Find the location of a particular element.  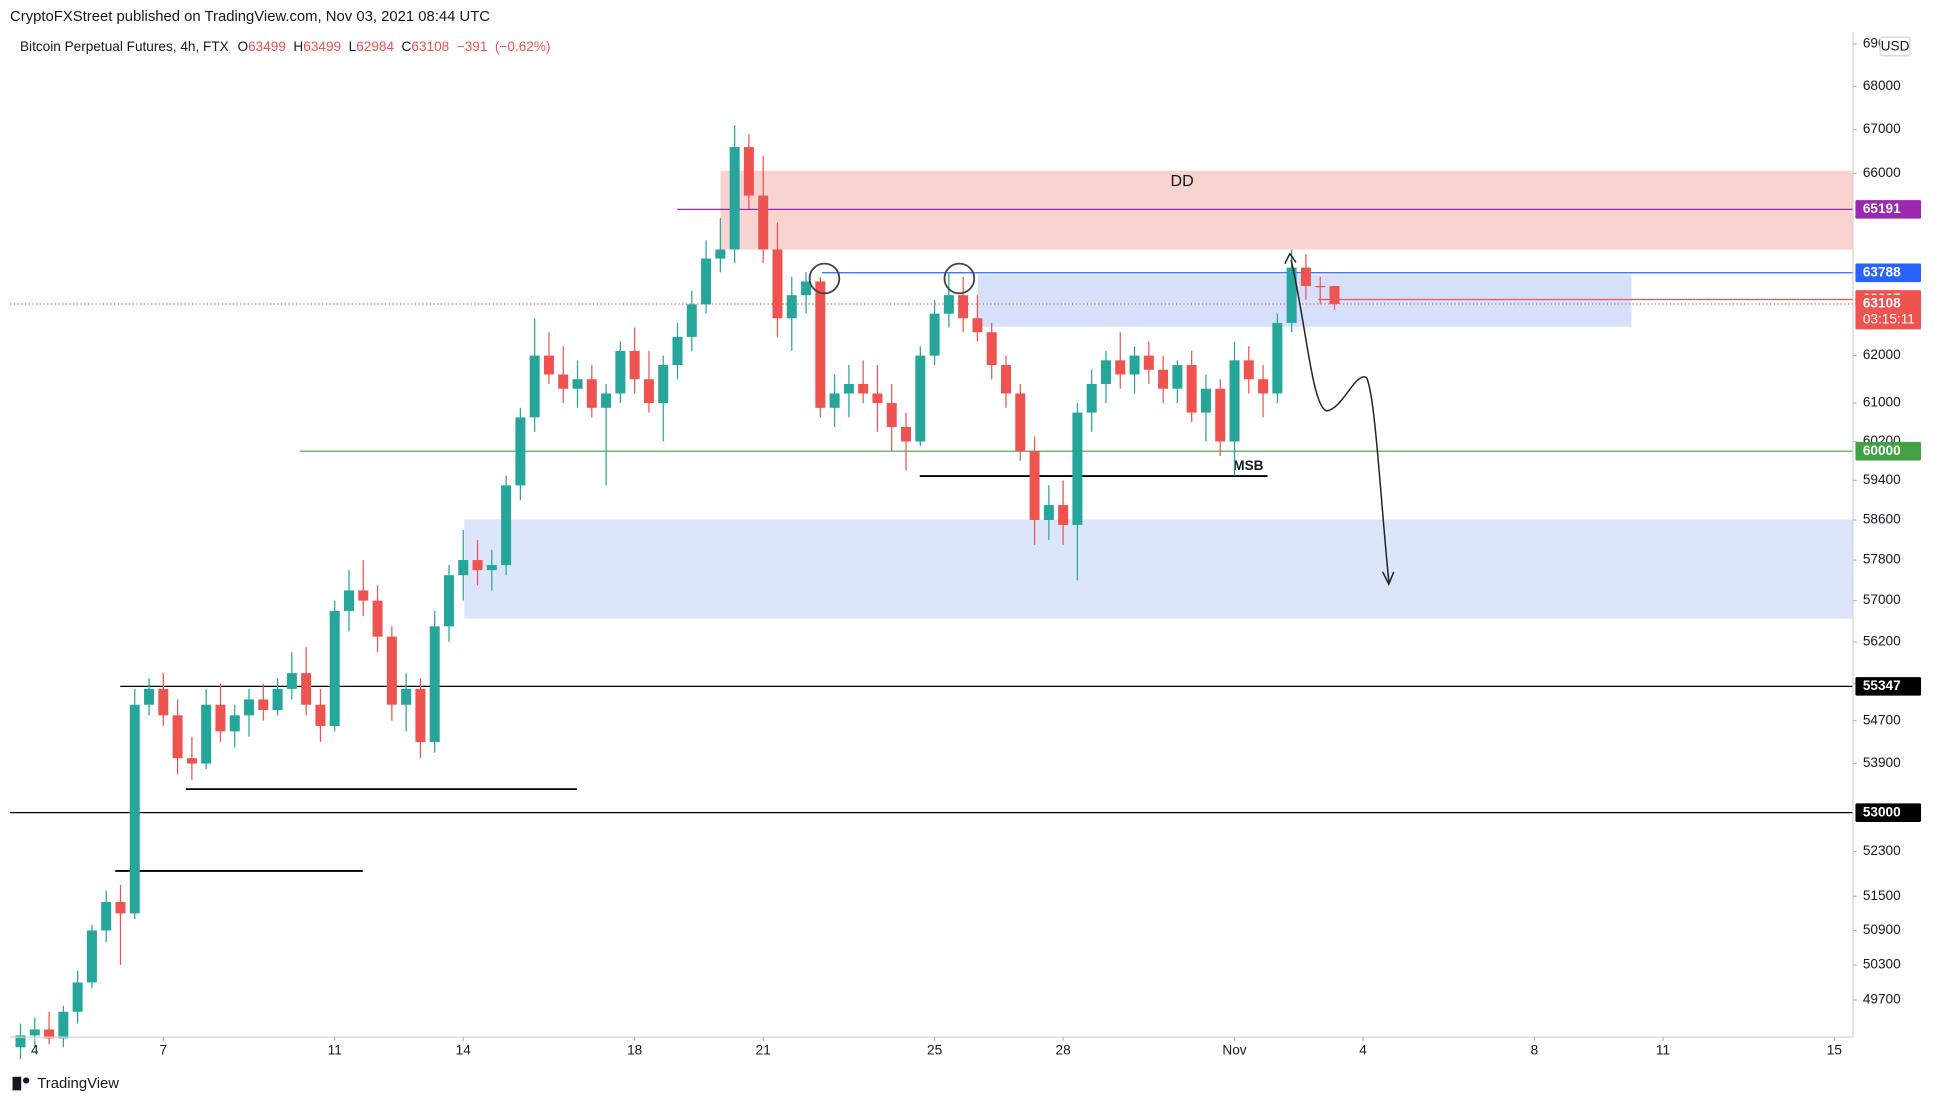

y-tick-label: 67000 is located at coordinates (1882, 128).